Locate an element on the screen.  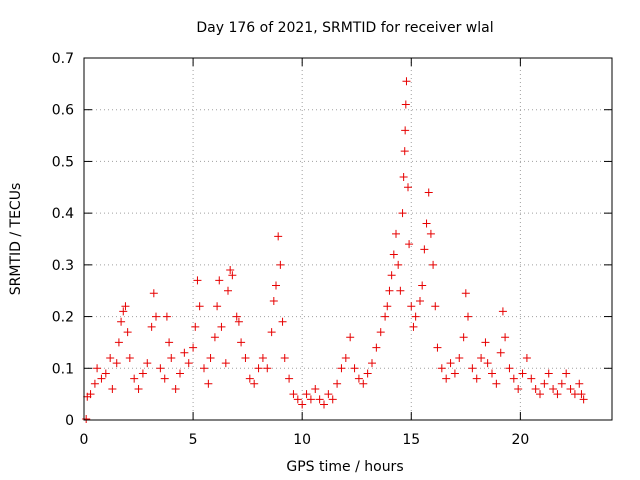
x-tick-label: 0 is located at coordinates (84, 440).